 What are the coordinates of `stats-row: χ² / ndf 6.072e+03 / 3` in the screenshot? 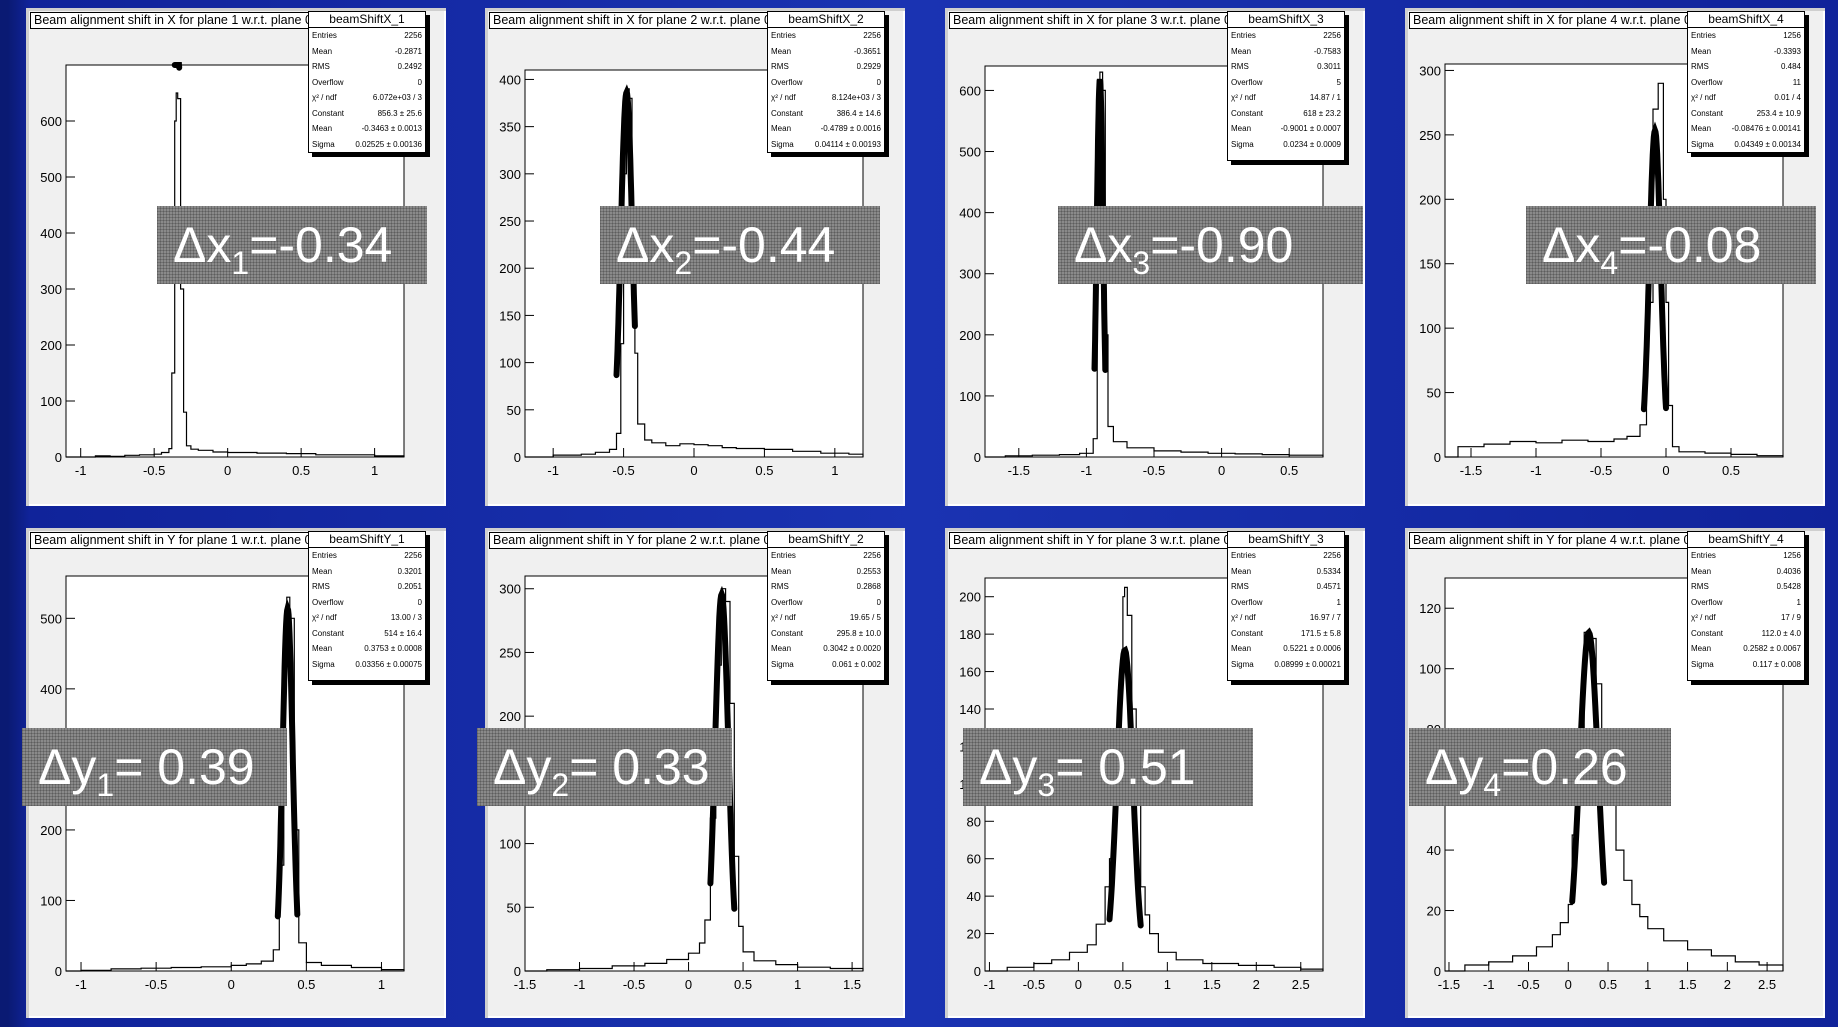 It's located at (367, 98).